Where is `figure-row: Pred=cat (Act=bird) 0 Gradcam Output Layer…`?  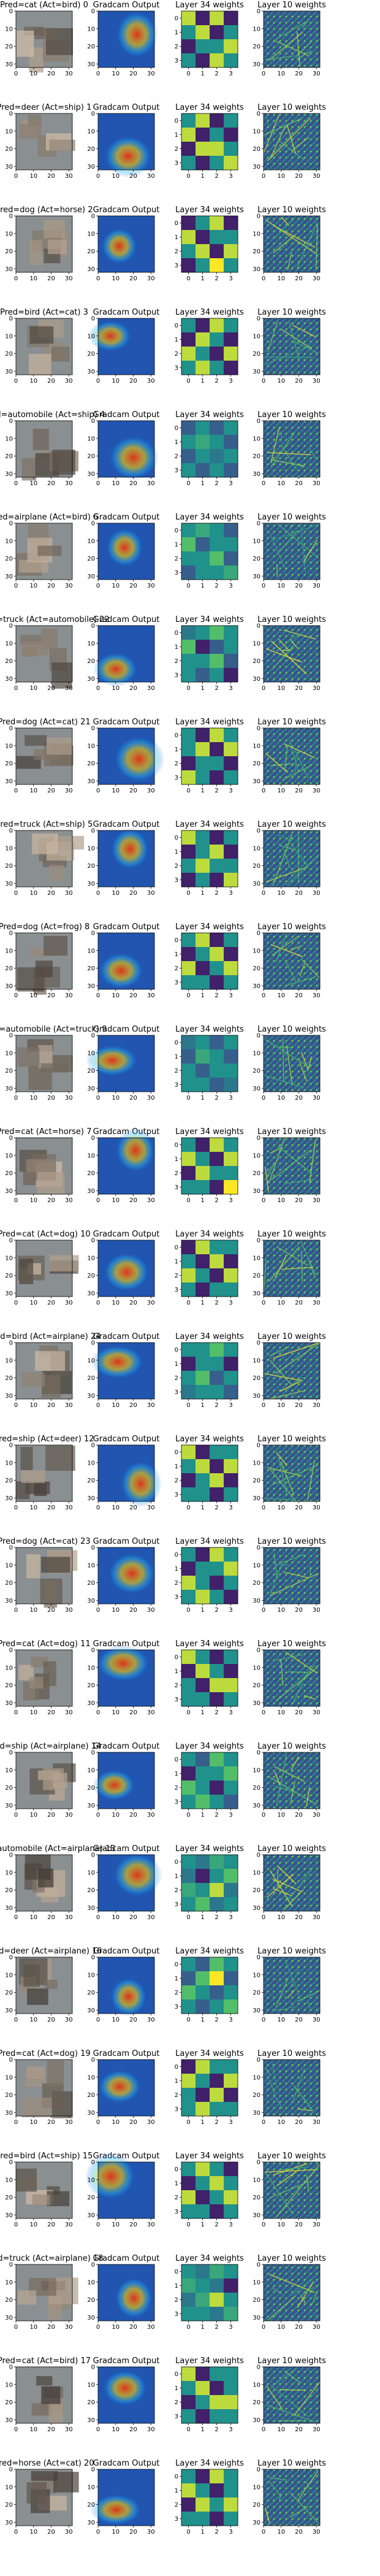
figure-row: Pred=cat (Act=bird) 0 Gradcam Output Layer… is located at coordinates (163, 39).